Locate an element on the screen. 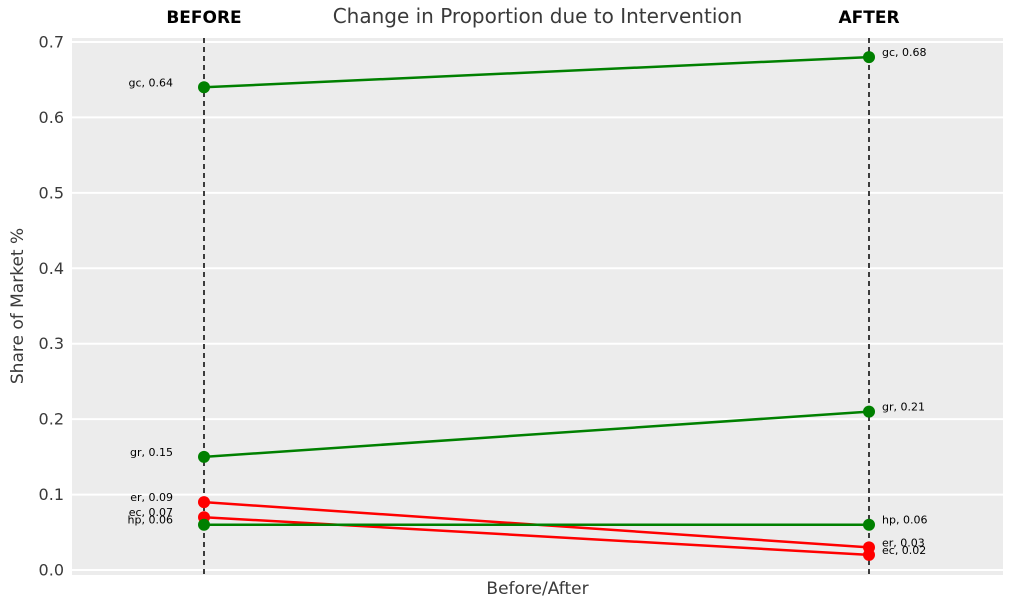 The image size is (1011, 611). point-hp-after is located at coordinates (869, 524).